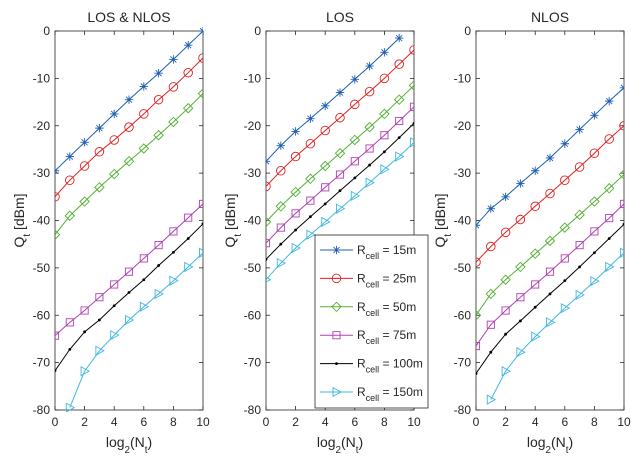 The image size is (631, 458). I want to click on y-tick-label: -70, so click(42, 363).